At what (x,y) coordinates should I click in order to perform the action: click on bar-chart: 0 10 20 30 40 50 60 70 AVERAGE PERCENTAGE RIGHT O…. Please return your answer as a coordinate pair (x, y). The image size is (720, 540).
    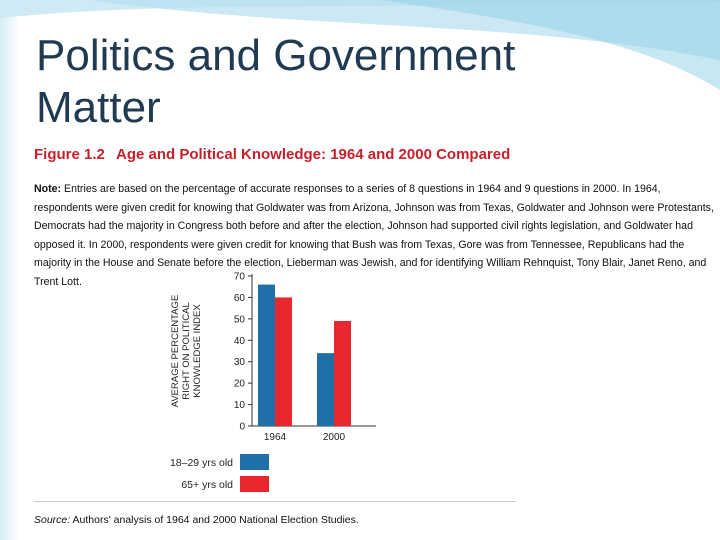
    Looking at the image, I should click on (273, 382).